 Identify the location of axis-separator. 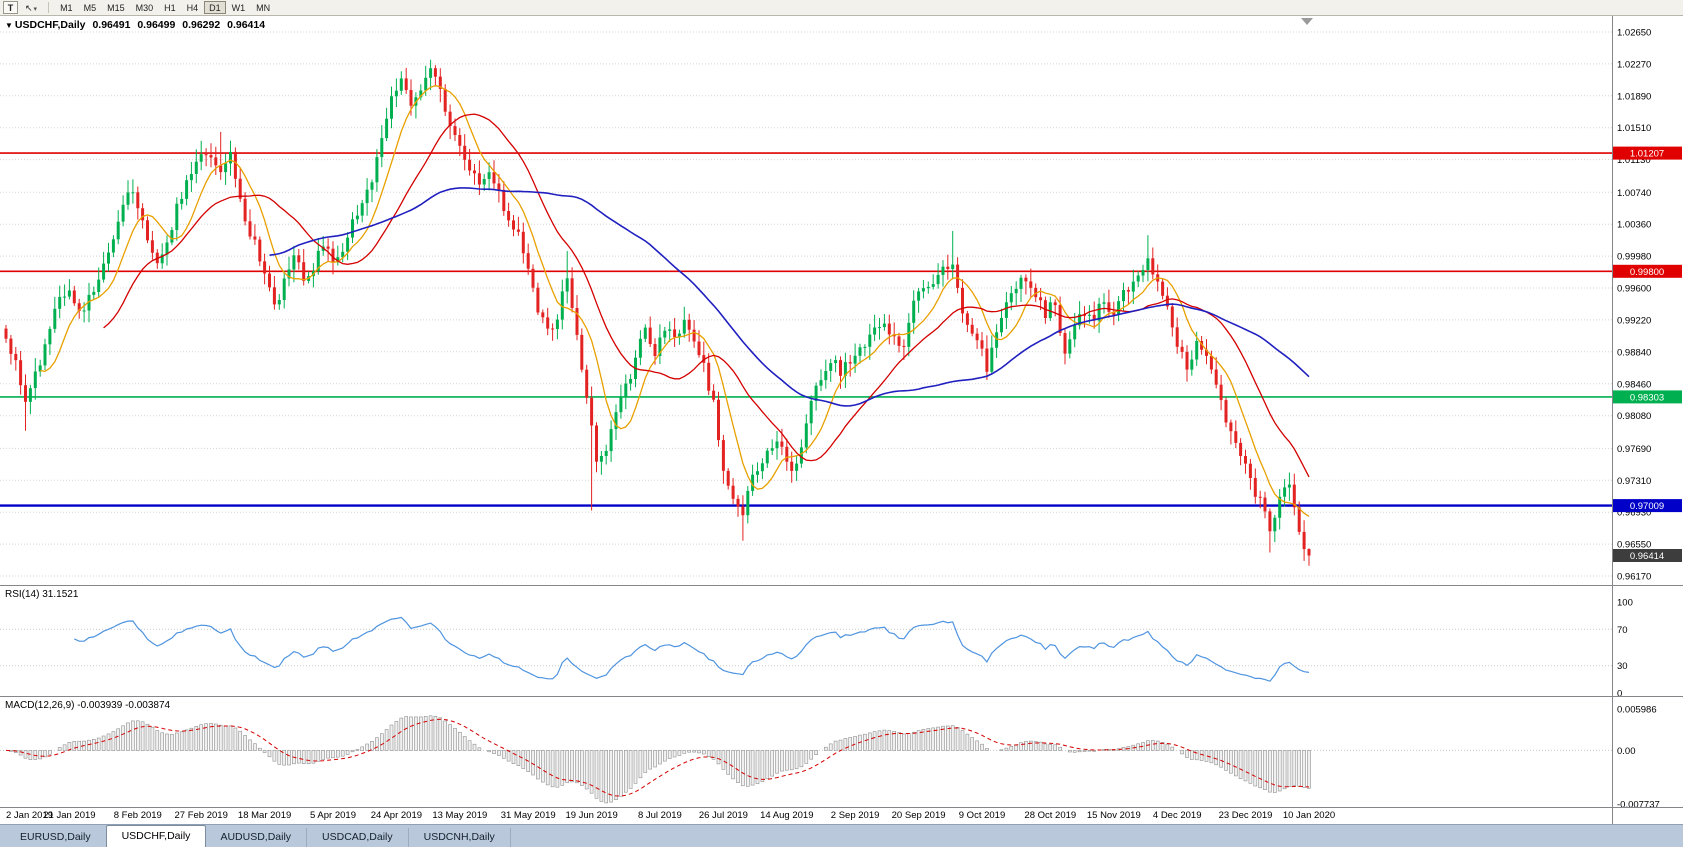
(1612, 816).